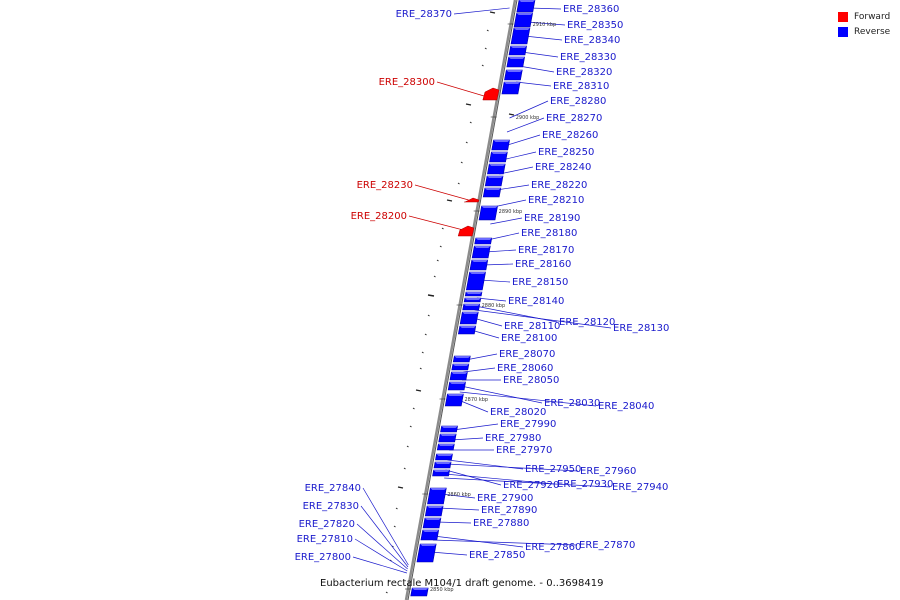 The height and width of the screenshot is (600, 900). What do you see at coordinates (518, 412) in the screenshot?
I see `gene-label: ERE_28020` at bounding box center [518, 412].